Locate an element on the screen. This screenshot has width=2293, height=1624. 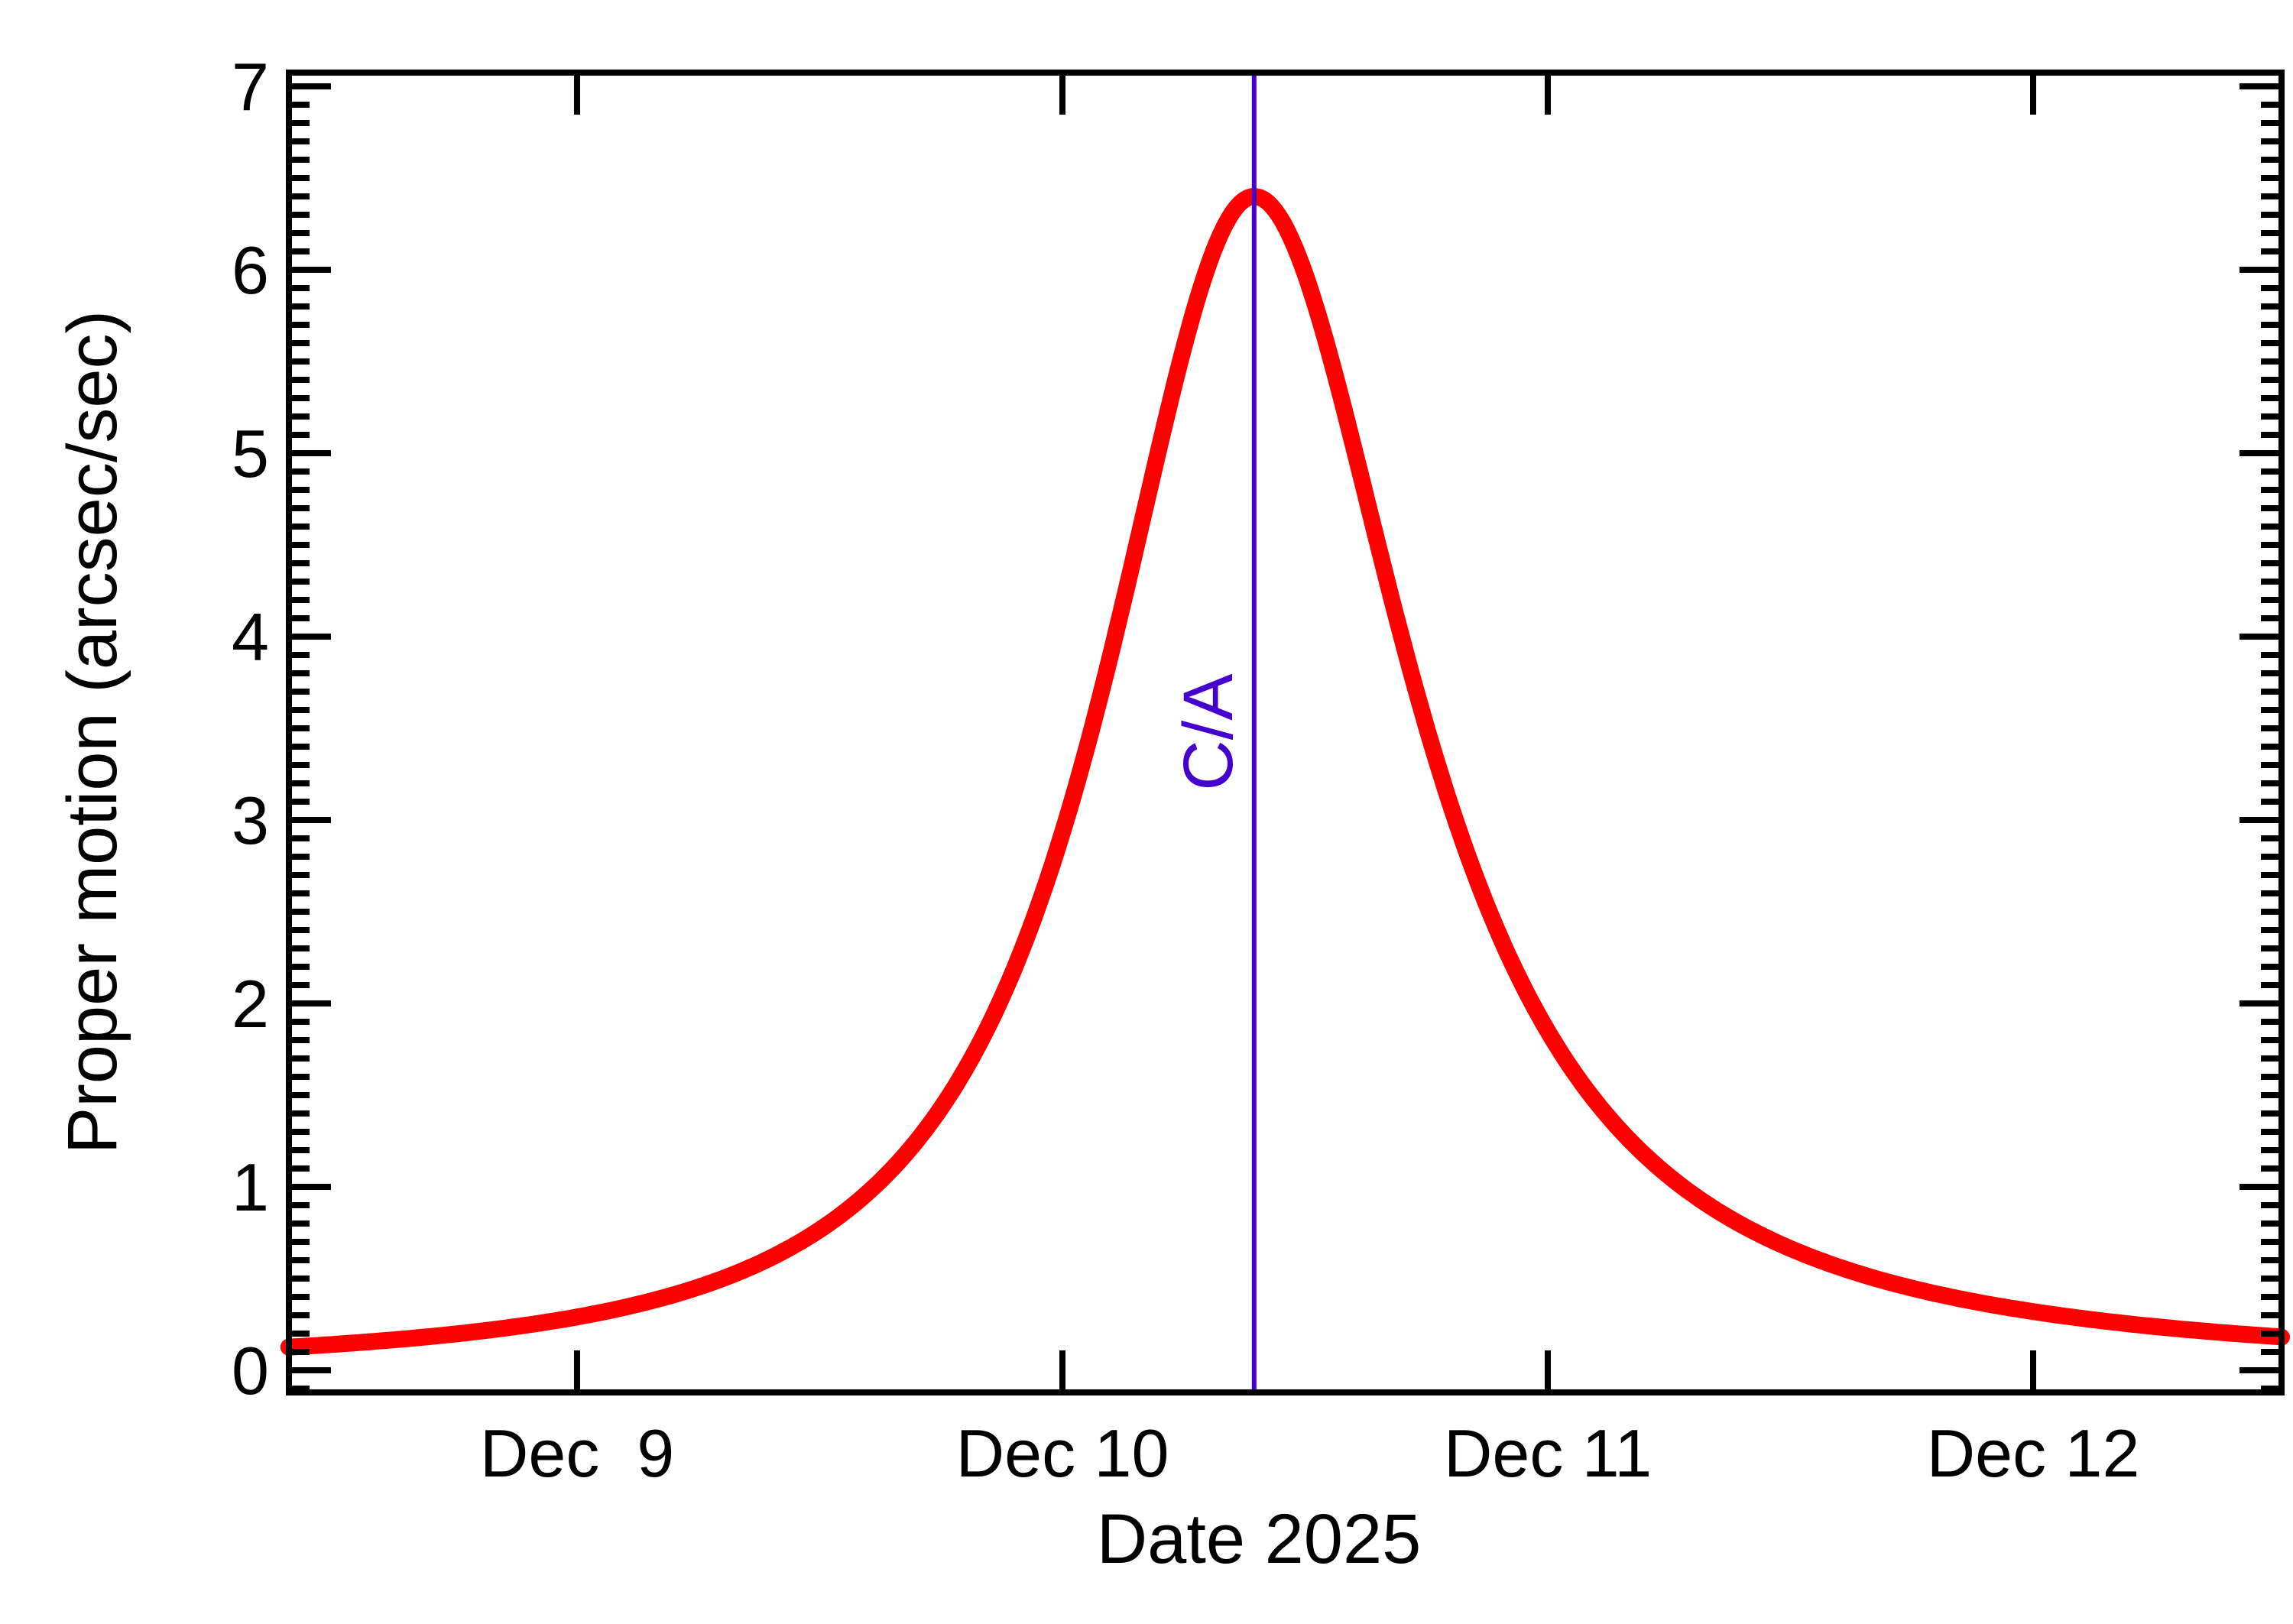
y-tick-label: 2 is located at coordinates (251, 1004).